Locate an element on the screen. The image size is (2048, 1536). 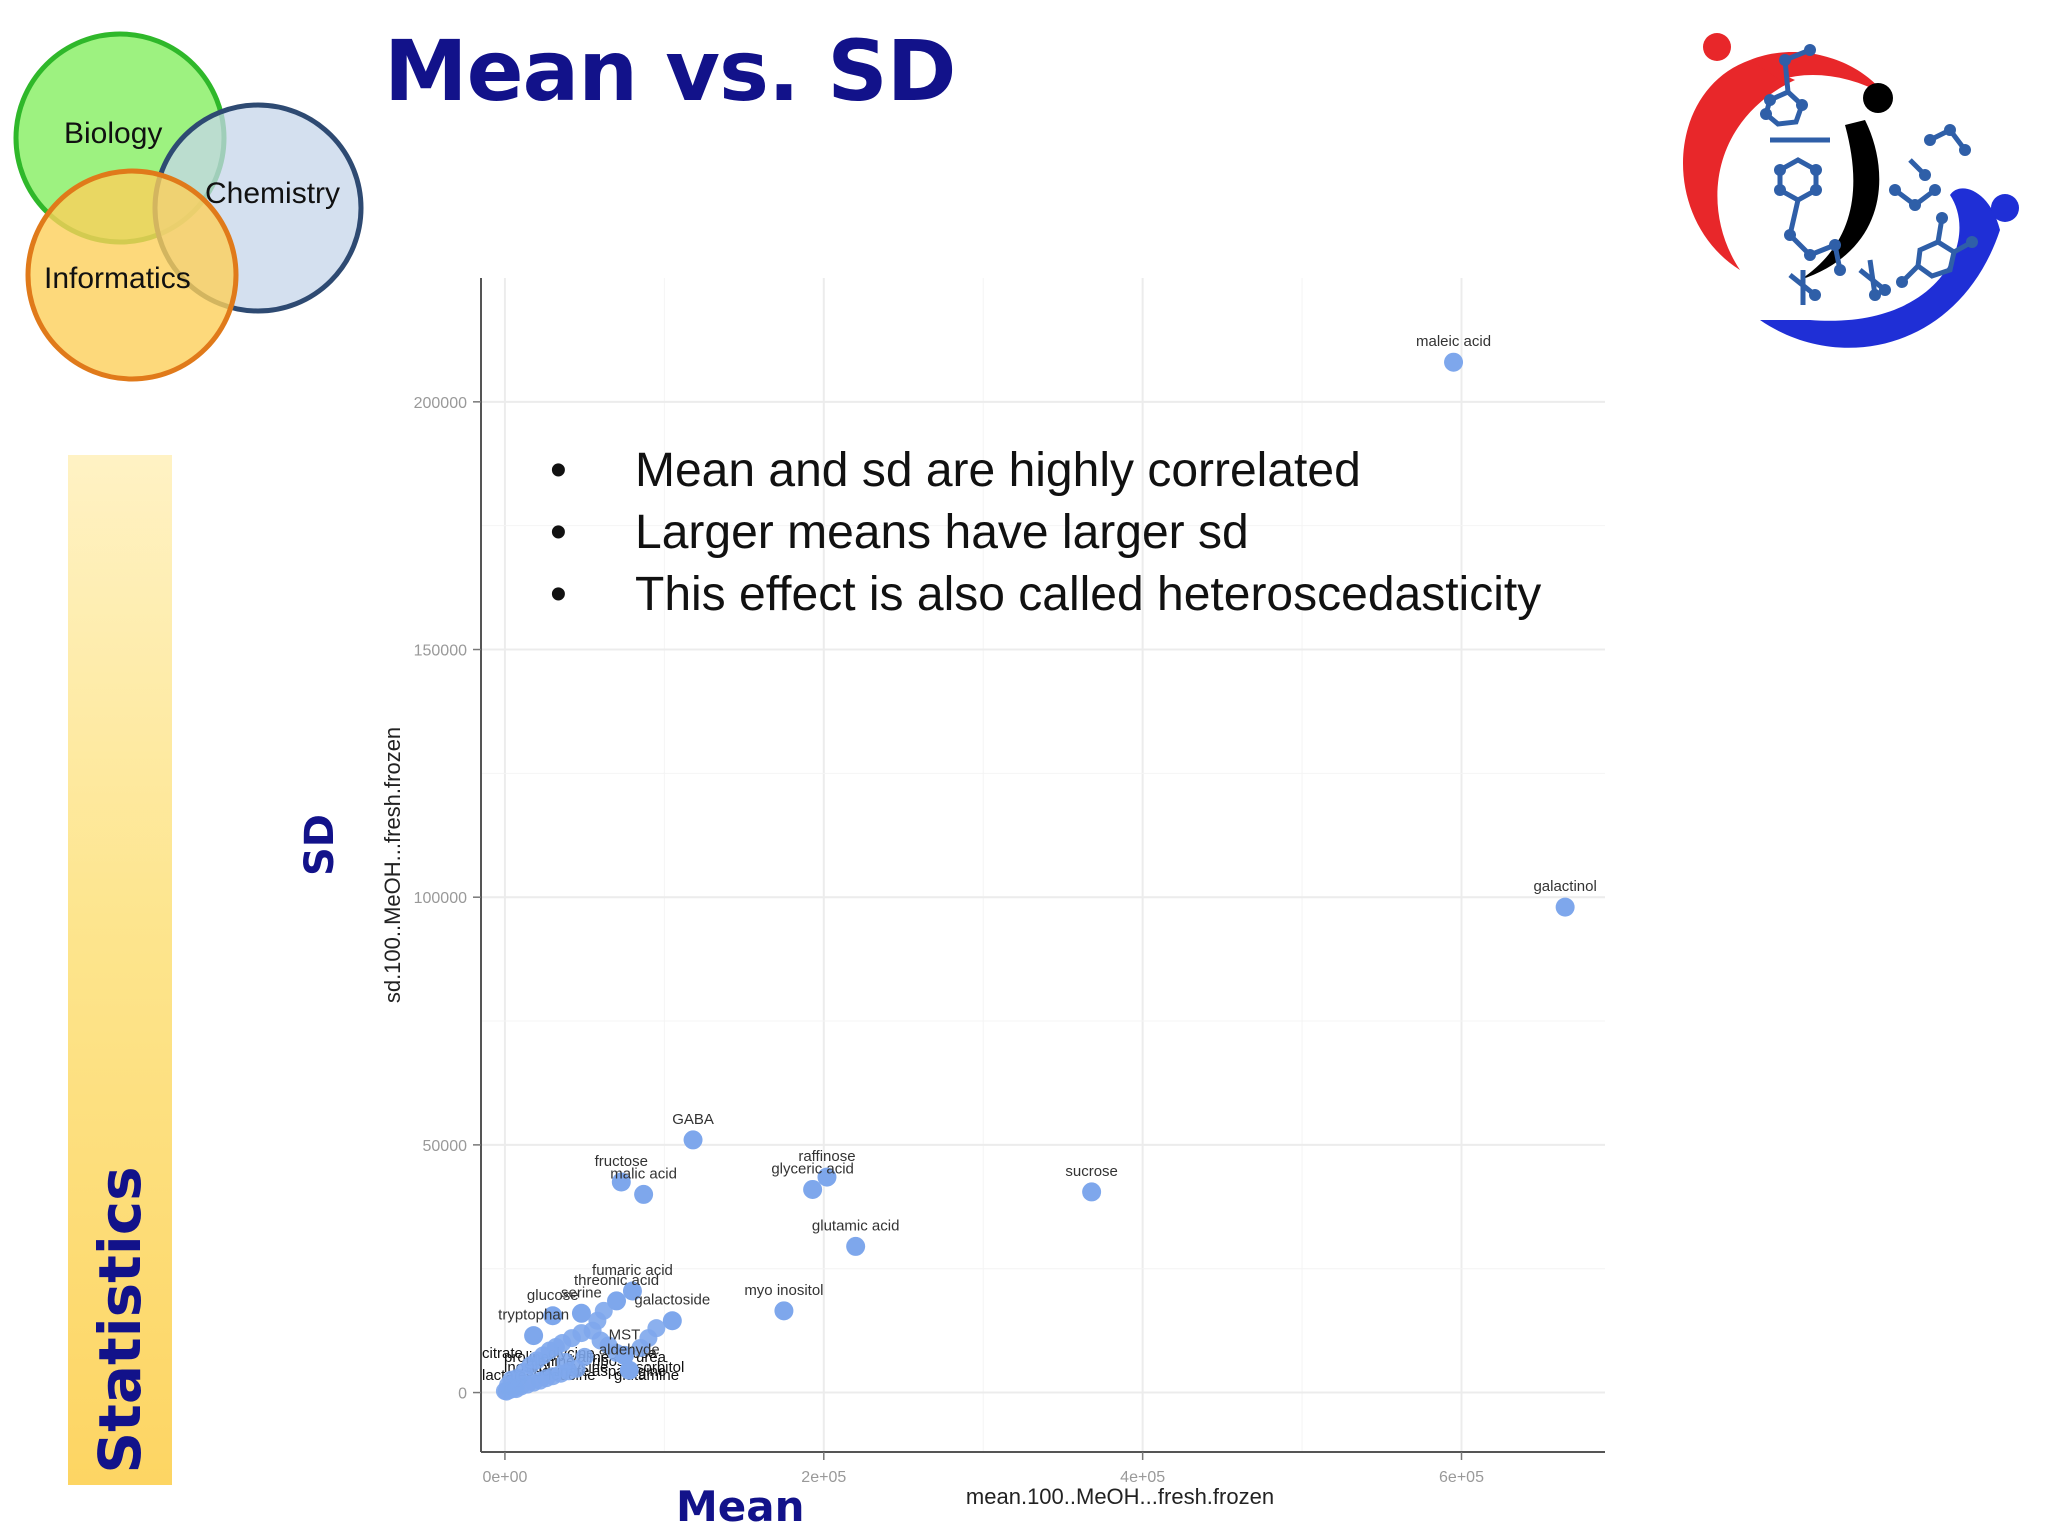
data-point-label: MST is located at coordinates (625, 1334).